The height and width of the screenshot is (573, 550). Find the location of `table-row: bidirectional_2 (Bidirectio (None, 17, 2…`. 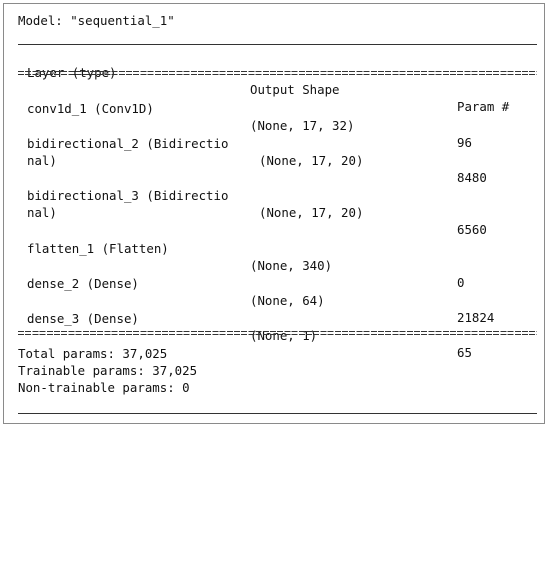

table-row: bidirectional_2 (Bidirectio (None, 17, 2… is located at coordinates (278, 160).